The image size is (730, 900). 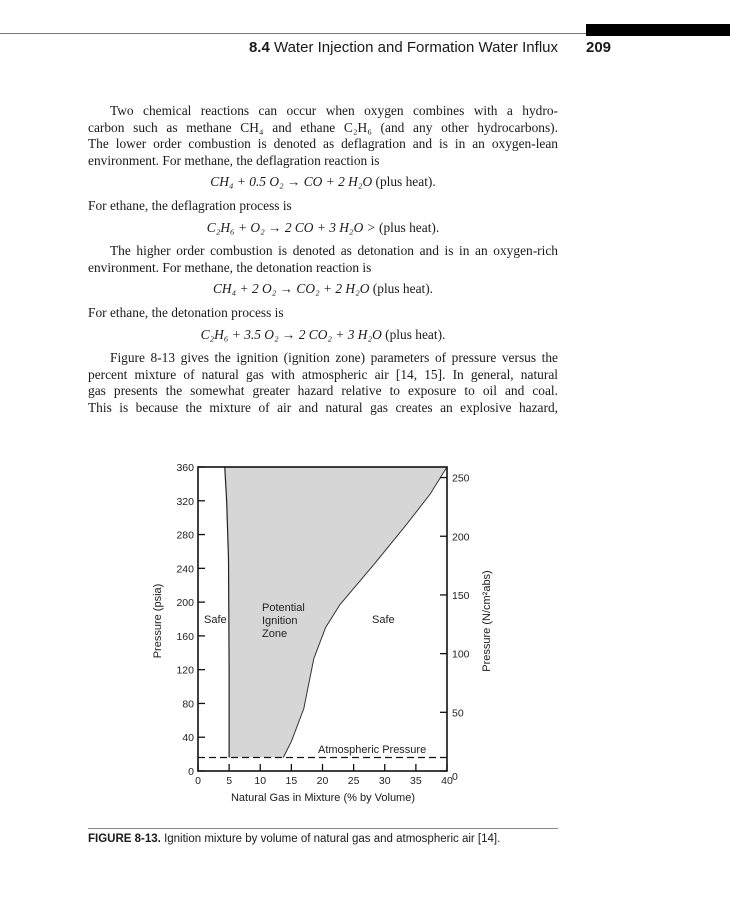 What do you see at coordinates (291, 227) in the screenshot?
I see `equation-formula: C₂H₆ + O₂ → 2 CO + 3 H₂O >` at bounding box center [291, 227].